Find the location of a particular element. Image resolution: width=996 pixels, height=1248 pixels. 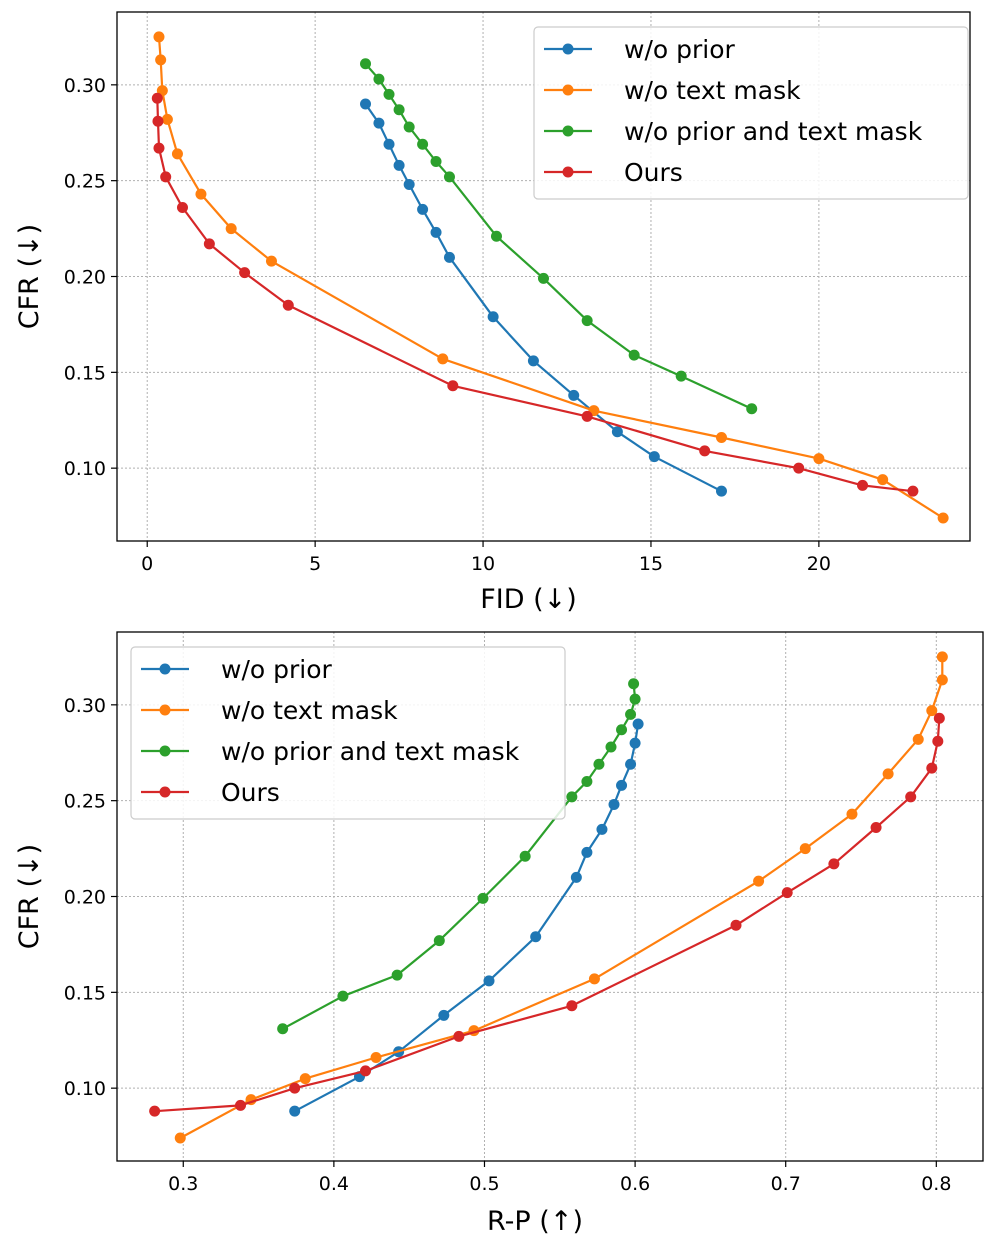

x-tick-label: 0.3 is located at coordinates (183, 1184).